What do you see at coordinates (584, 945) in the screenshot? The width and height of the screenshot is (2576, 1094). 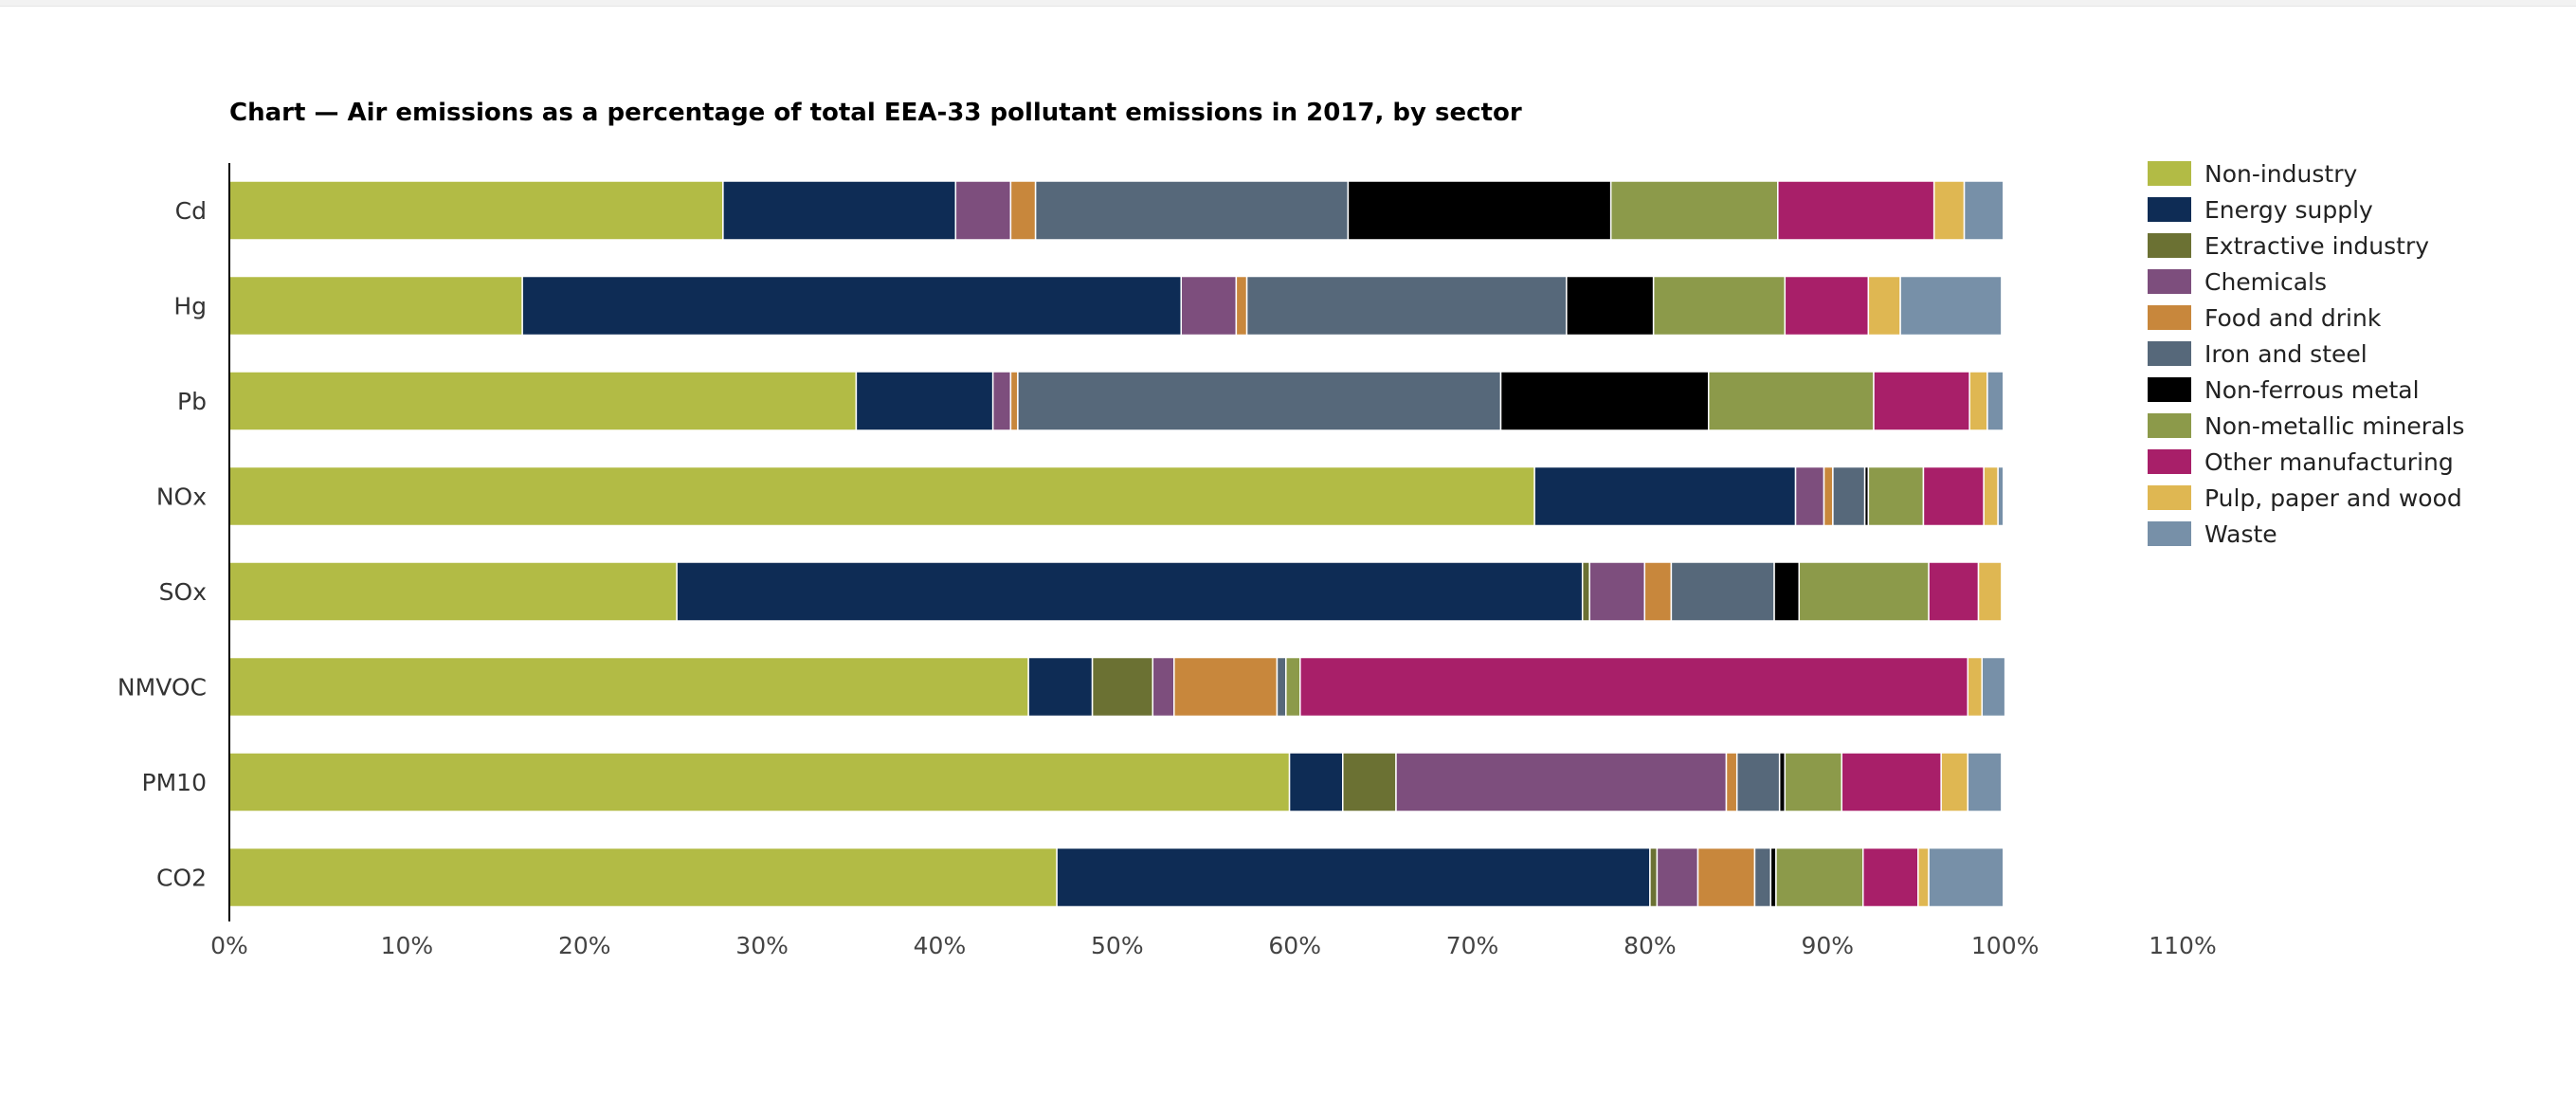 I see `x-tick-label: 20%` at bounding box center [584, 945].